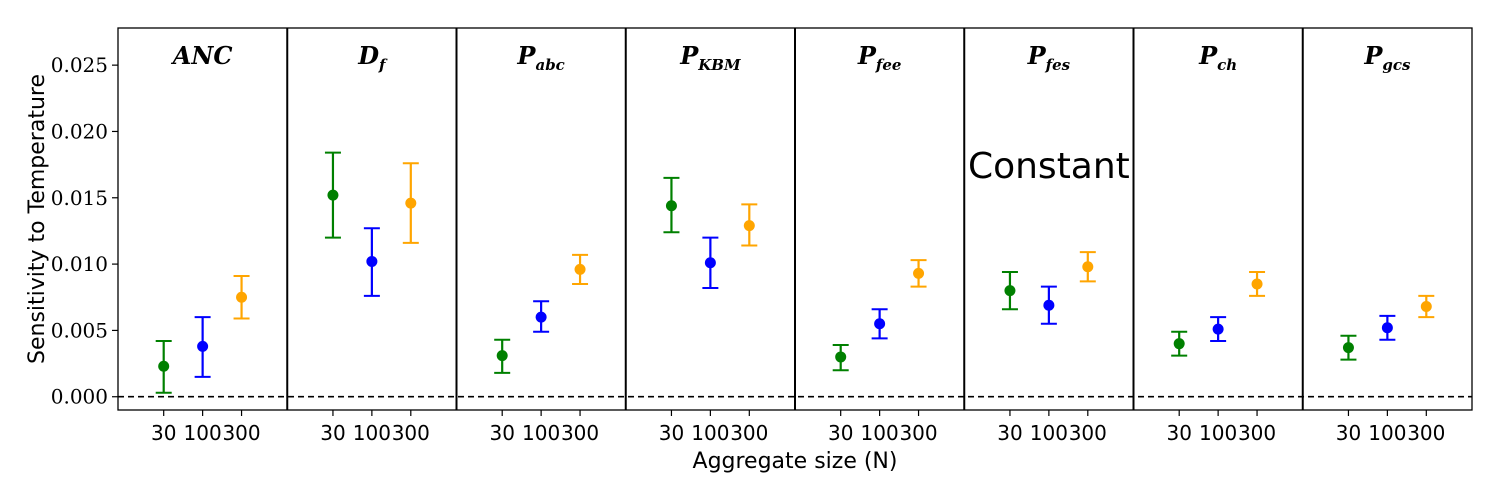 This screenshot has height=500, width=1500. Describe the element at coordinates (79, 330) in the screenshot. I see `y-tick-label: 0.005` at that location.